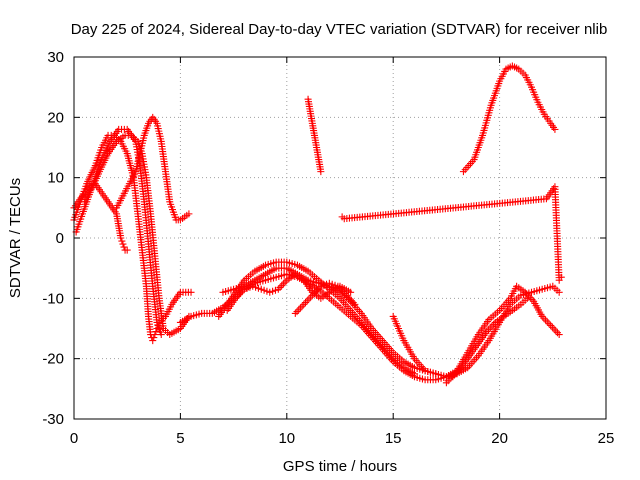 The width and height of the screenshot is (640, 480). Describe the element at coordinates (393, 438) in the screenshot. I see `x-tick-label: 15` at that location.